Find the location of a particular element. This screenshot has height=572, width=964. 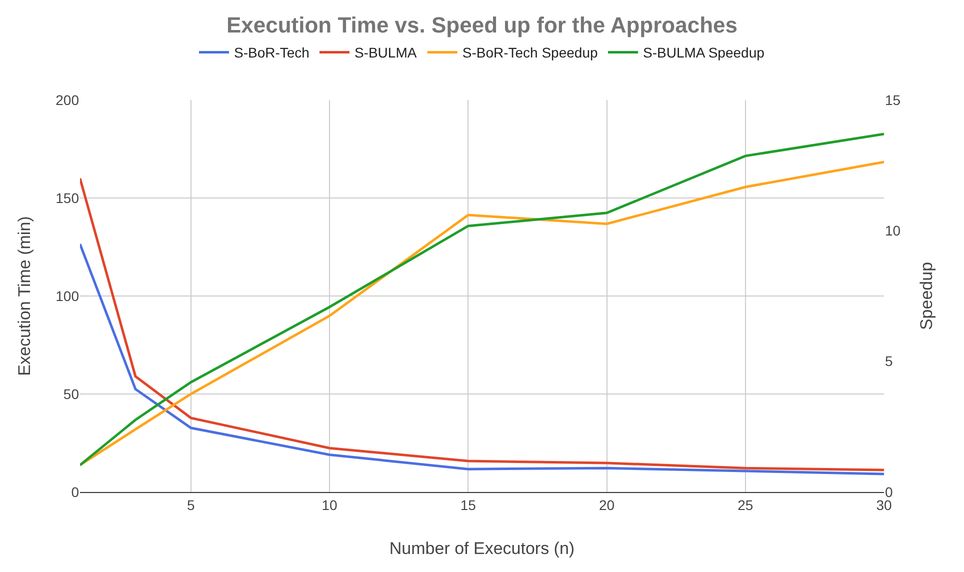

y-axis-title: Execution Time (min) is located at coordinates (24, 296).